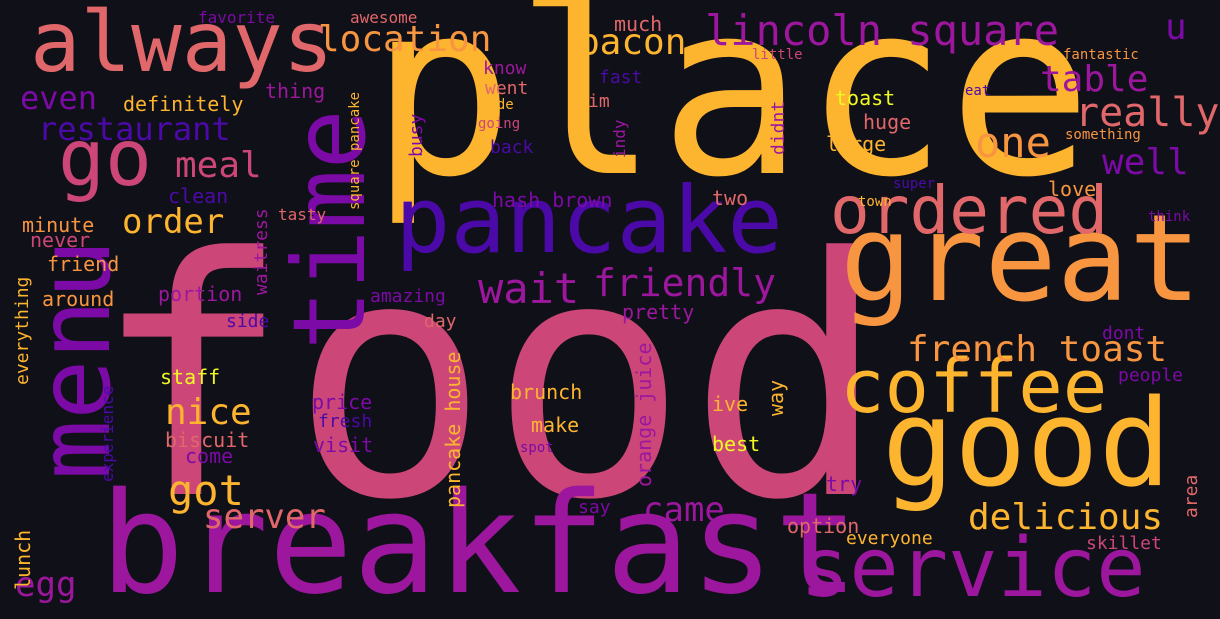  I want to click on word-try: try, so click(844, 484).